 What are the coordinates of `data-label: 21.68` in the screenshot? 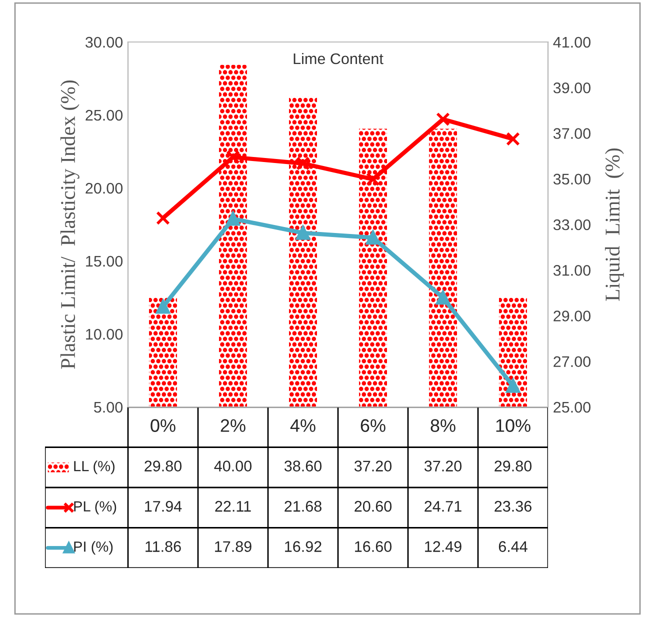 It's located at (303, 506).